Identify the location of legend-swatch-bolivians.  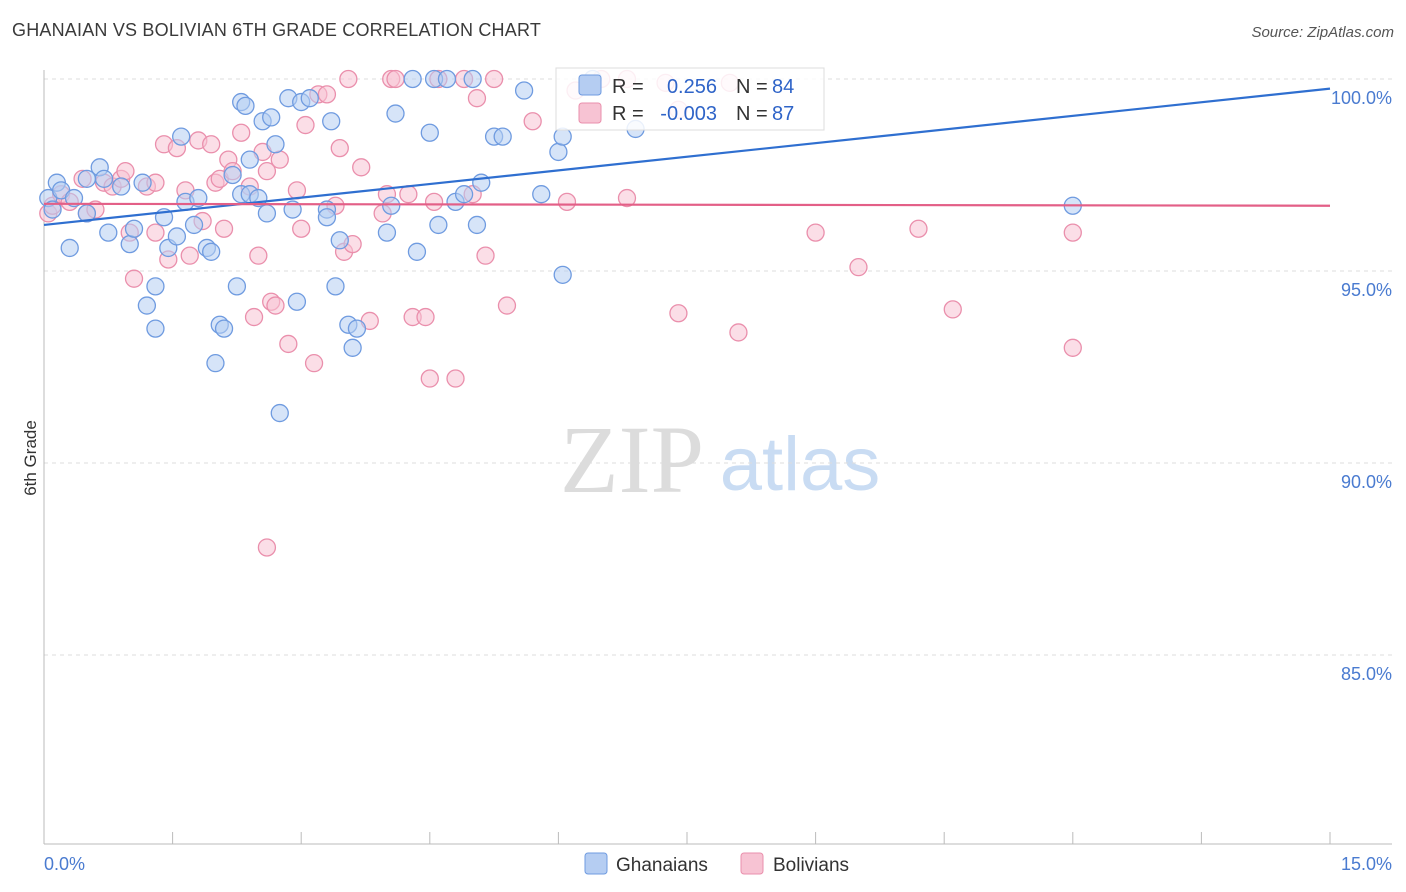
(590, 113).